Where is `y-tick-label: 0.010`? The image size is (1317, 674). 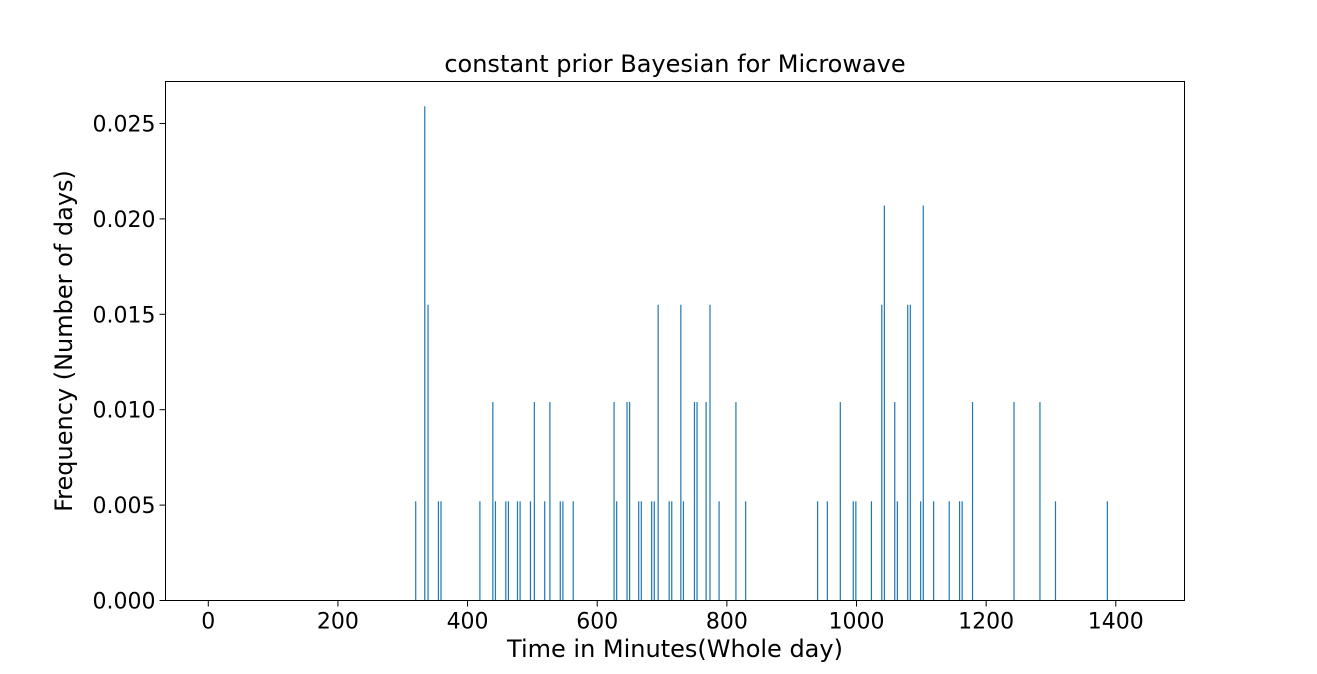 y-tick-label: 0.010 is located at coordinates (124, 411).